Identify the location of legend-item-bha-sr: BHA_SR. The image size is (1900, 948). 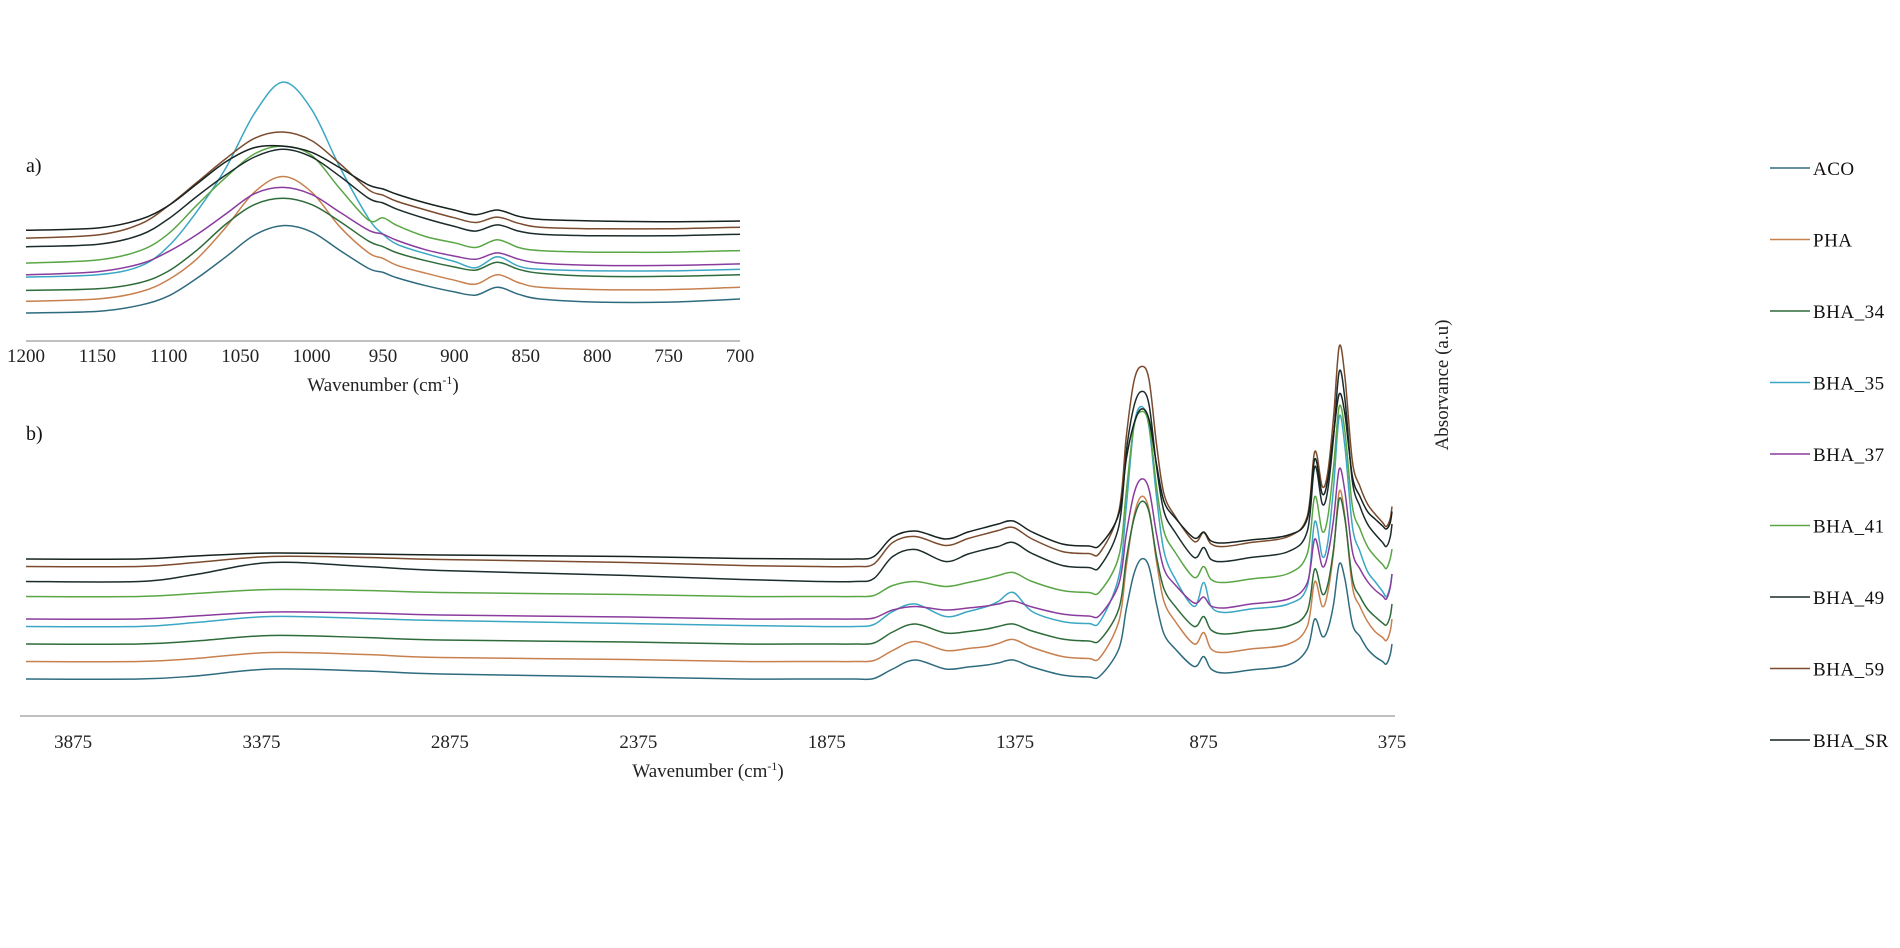
(1829, 741).